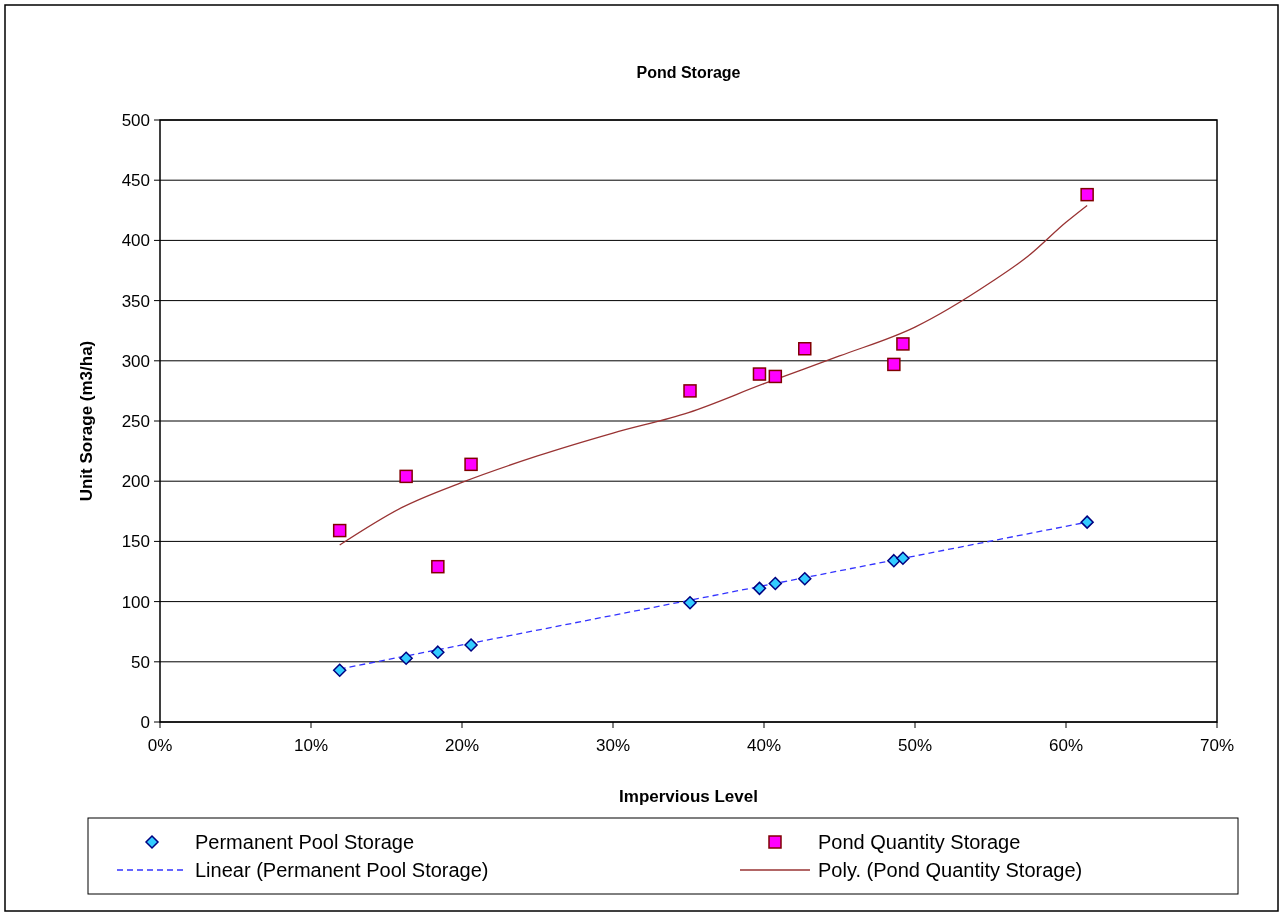 The height and width of the screenshot is (916, 1285). Describe the element at coordinates (1066, 745) in the screenshot. I see `x-tick-label: 60%` at that location.